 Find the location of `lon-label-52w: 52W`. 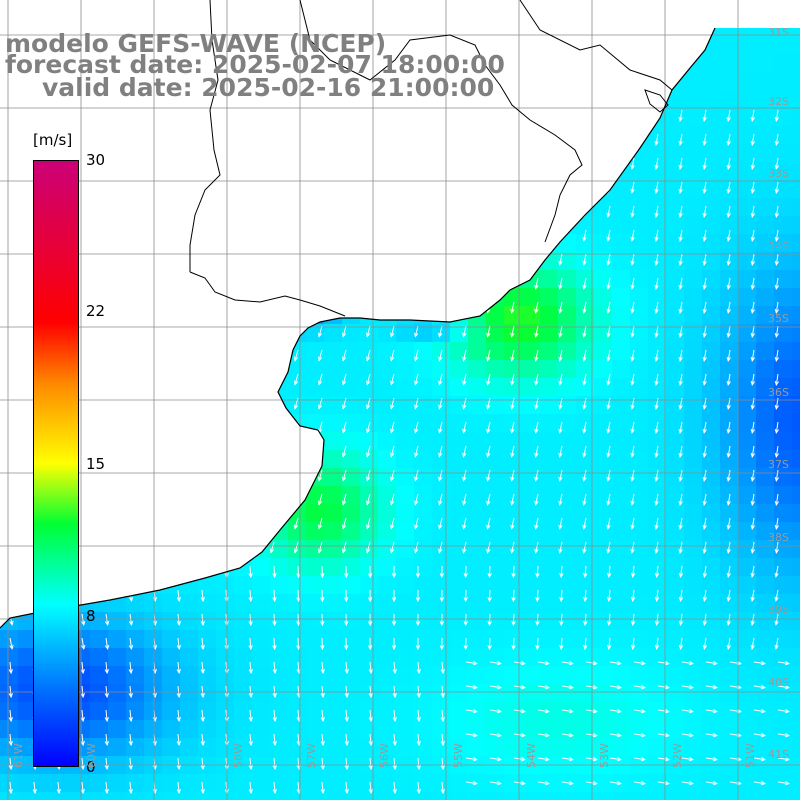

lon-label-52w: 52W is located at coordinates (677, 755).